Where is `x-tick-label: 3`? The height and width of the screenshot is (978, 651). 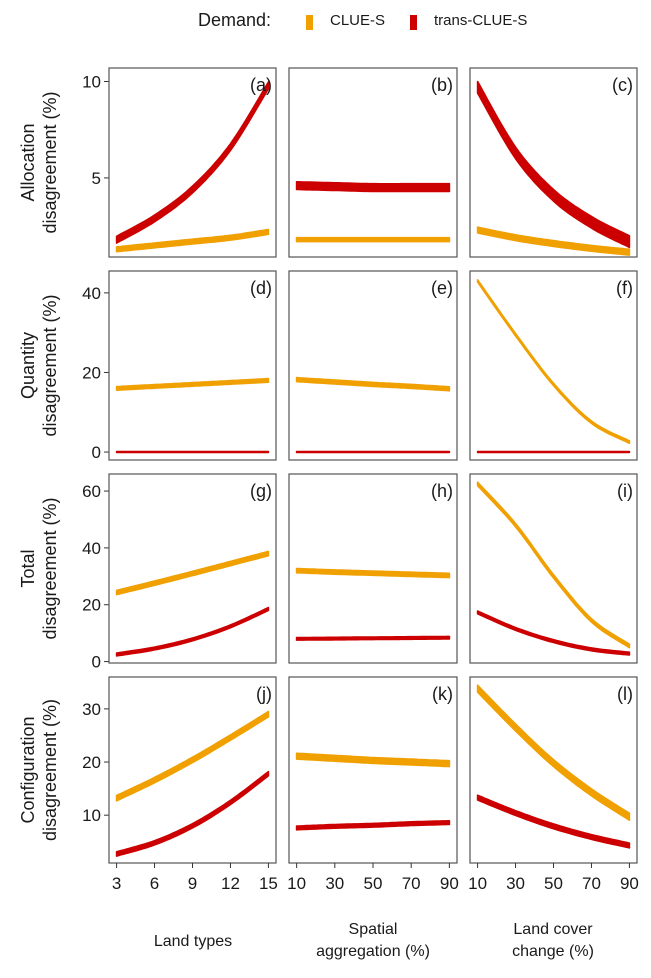
x-tick-label: 3 is located at coordinates (116, 883).